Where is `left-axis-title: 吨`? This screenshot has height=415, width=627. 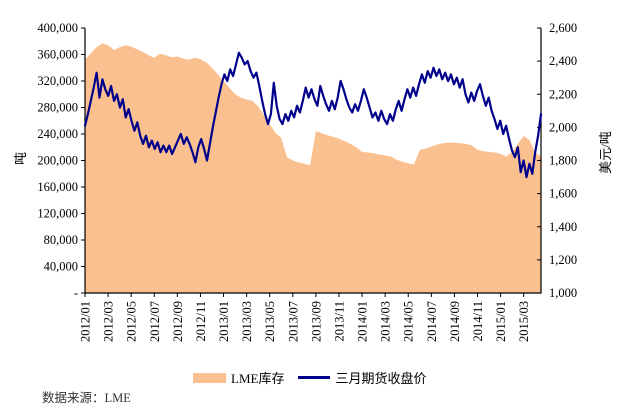
left-axis-title: 吨 is located at coordinates (21, 158).